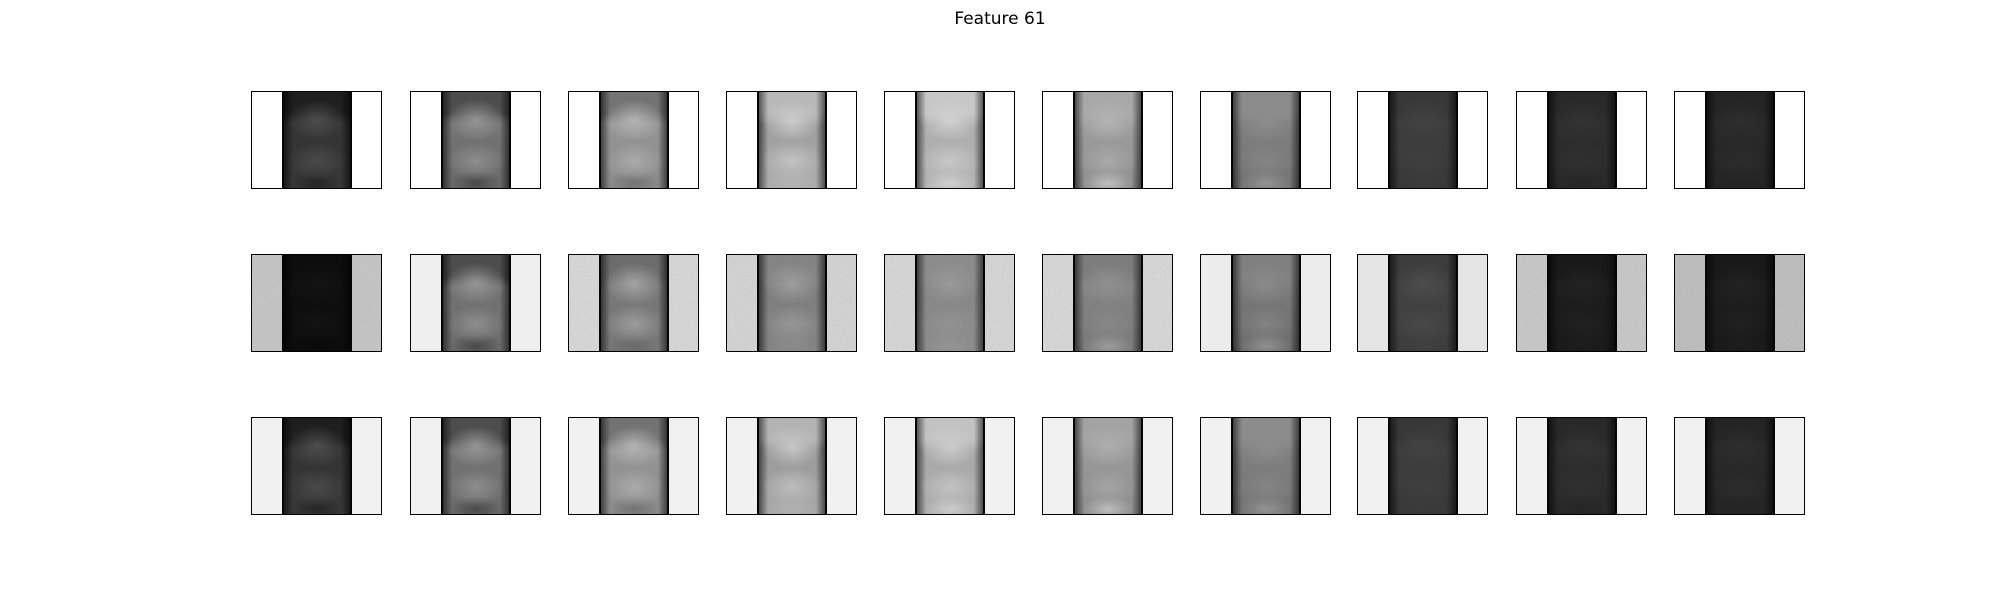  I want to click on feature-panel-r2-c8, so click(1422, 303).